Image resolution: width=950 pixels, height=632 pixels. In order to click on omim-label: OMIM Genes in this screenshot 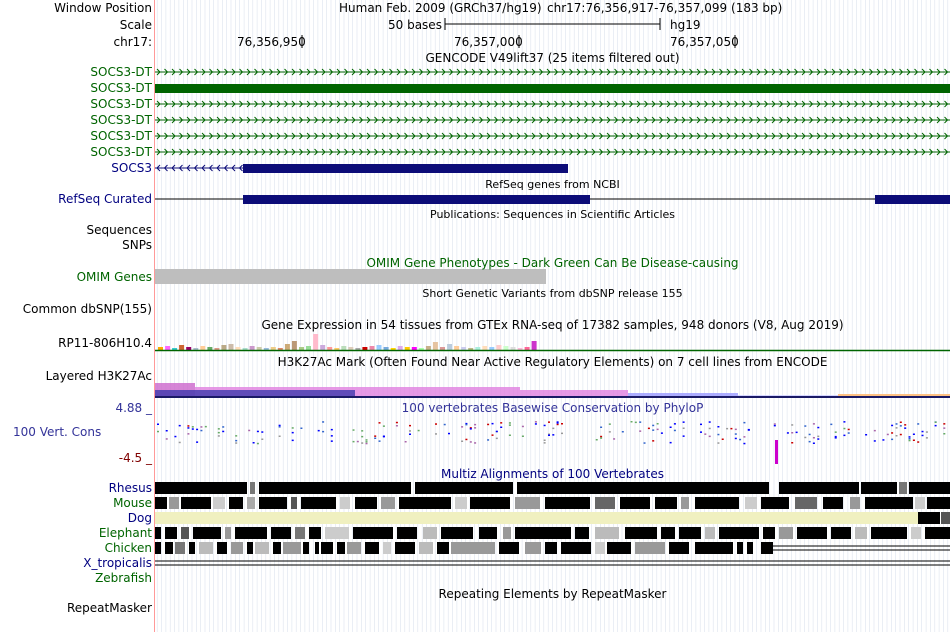, I will do `click(114, 277)`.